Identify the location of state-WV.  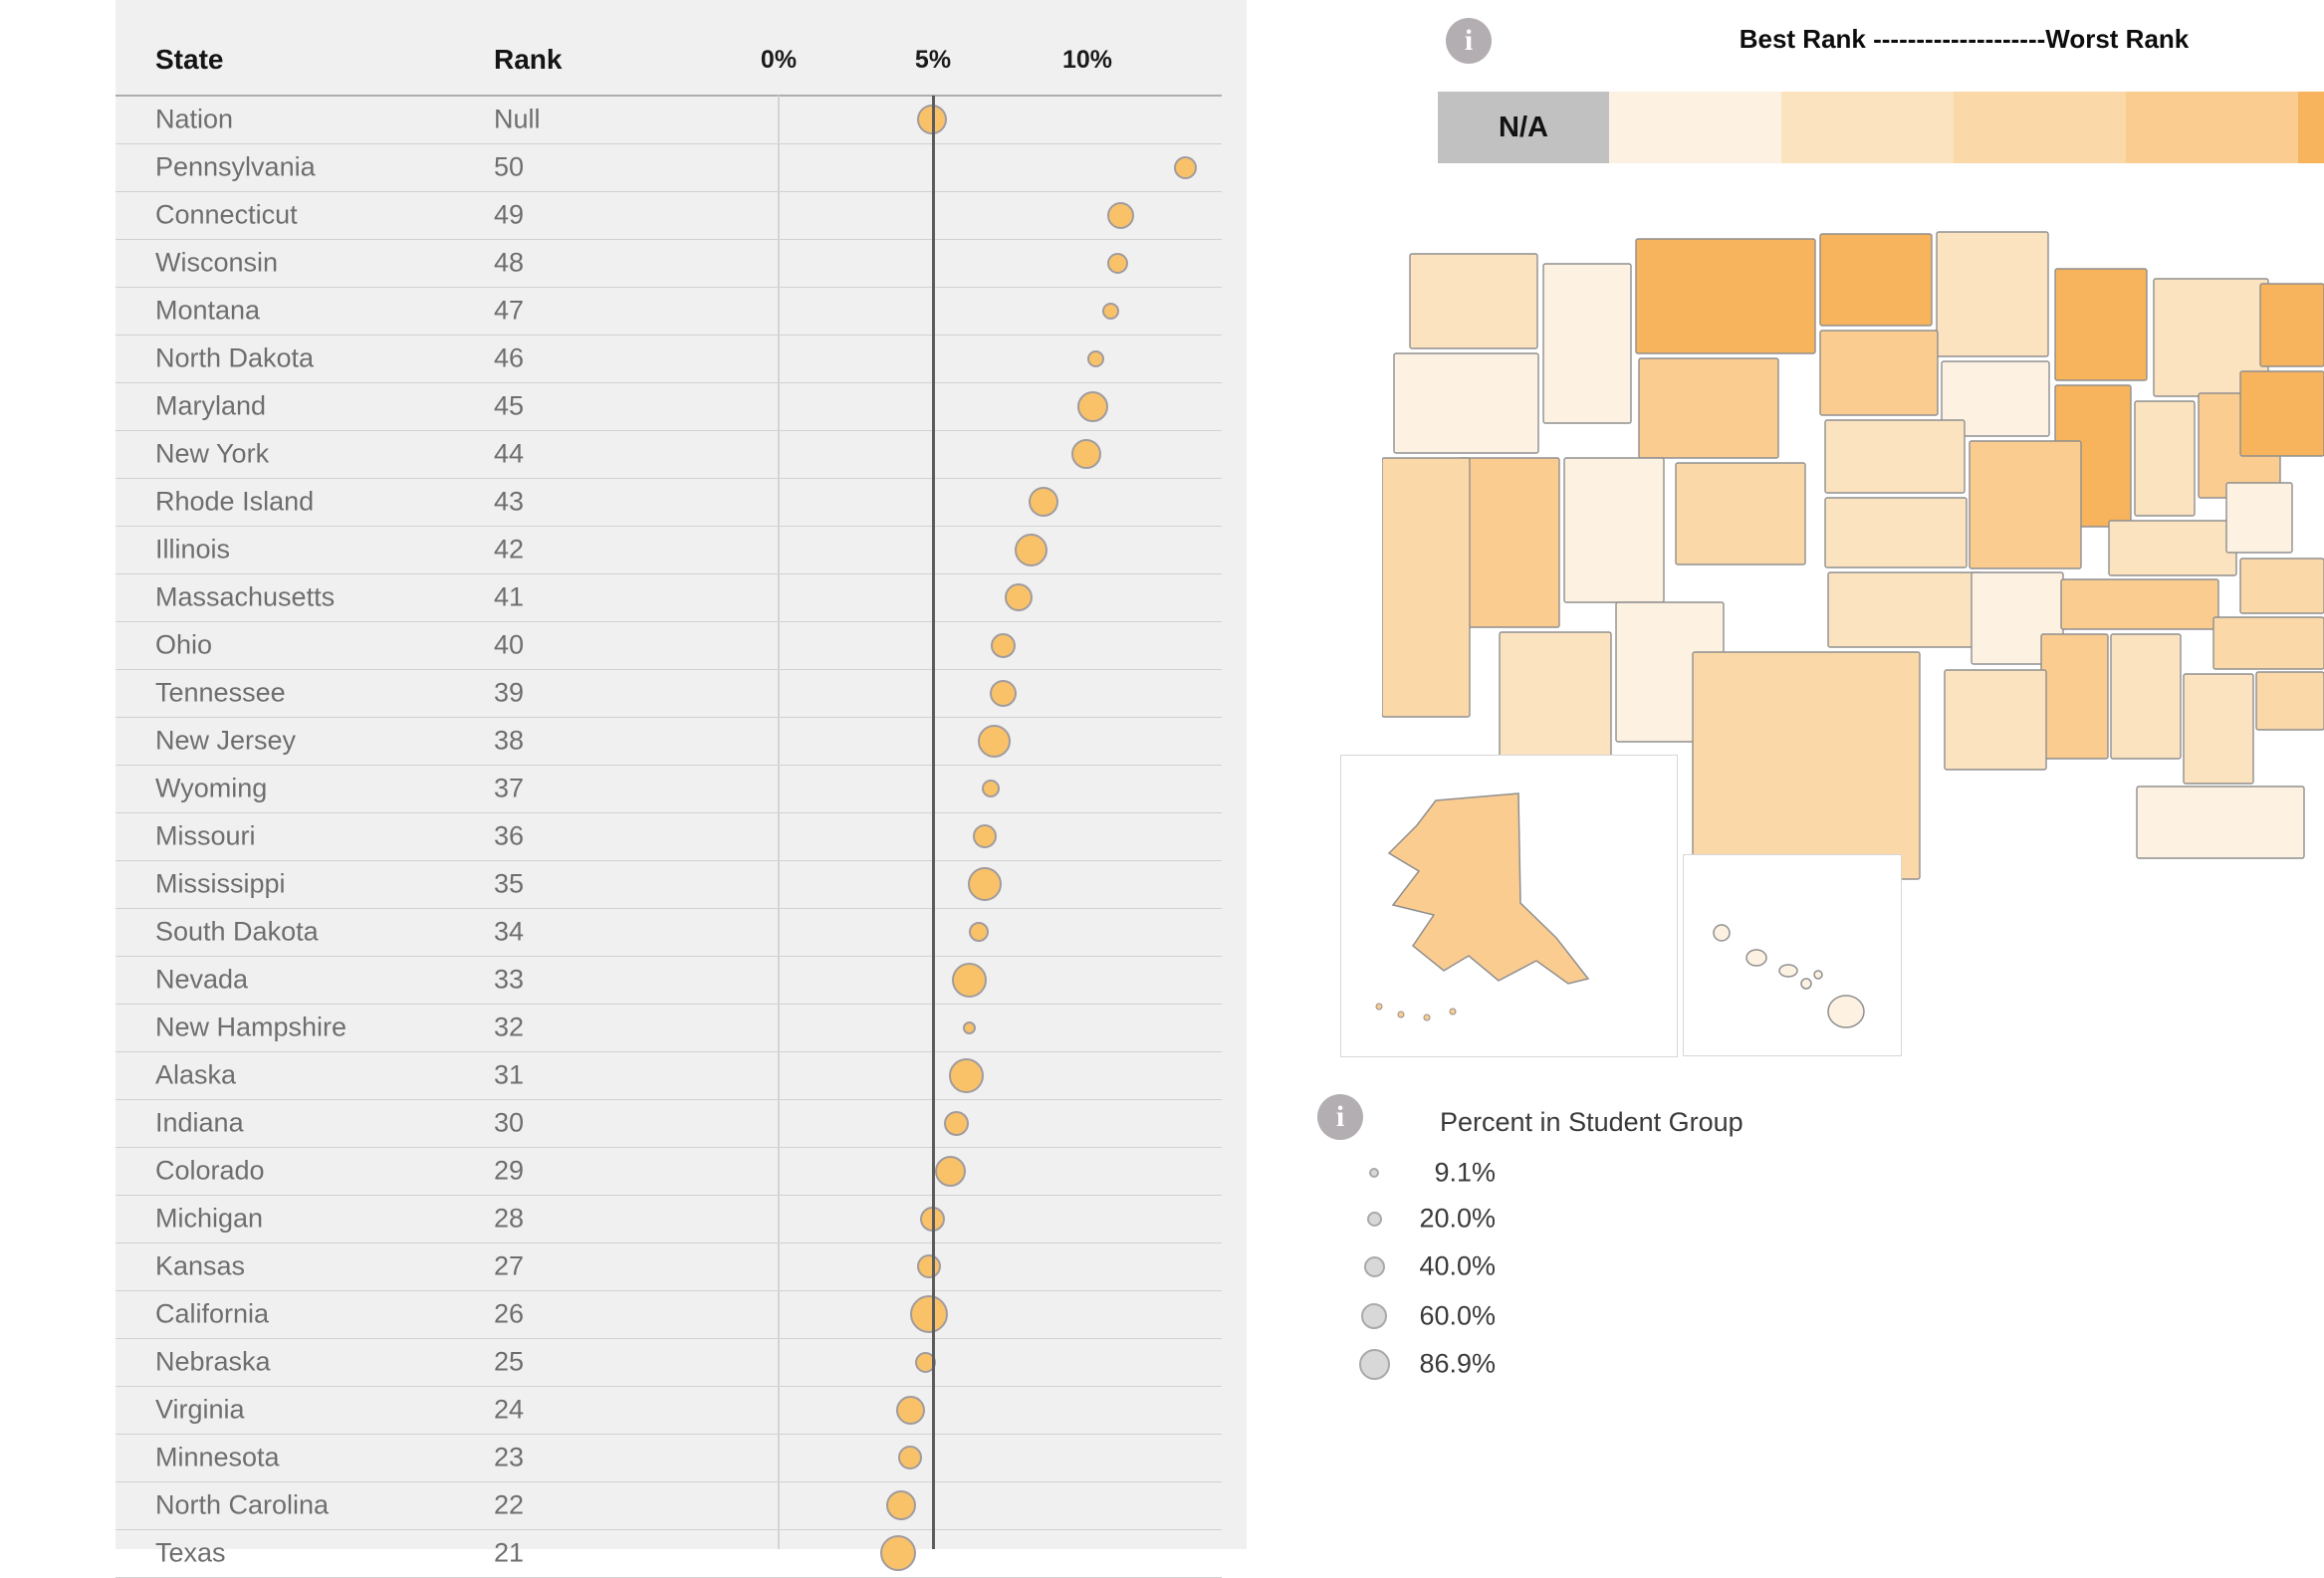
(2259, 518).